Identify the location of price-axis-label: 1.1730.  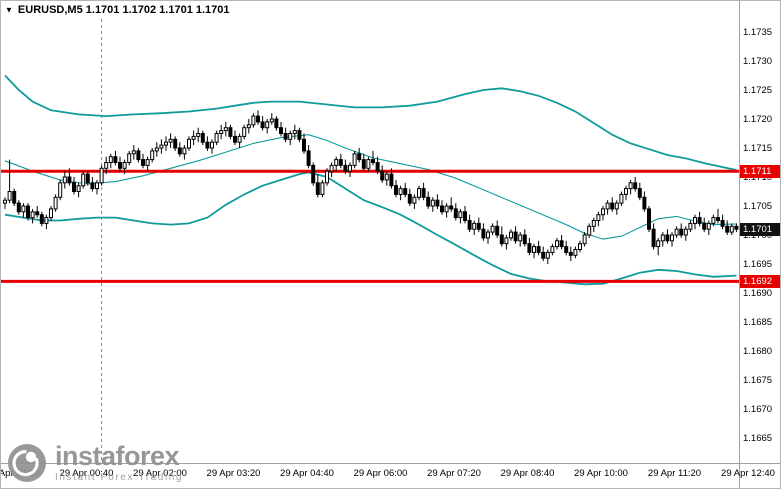
(758, 61).